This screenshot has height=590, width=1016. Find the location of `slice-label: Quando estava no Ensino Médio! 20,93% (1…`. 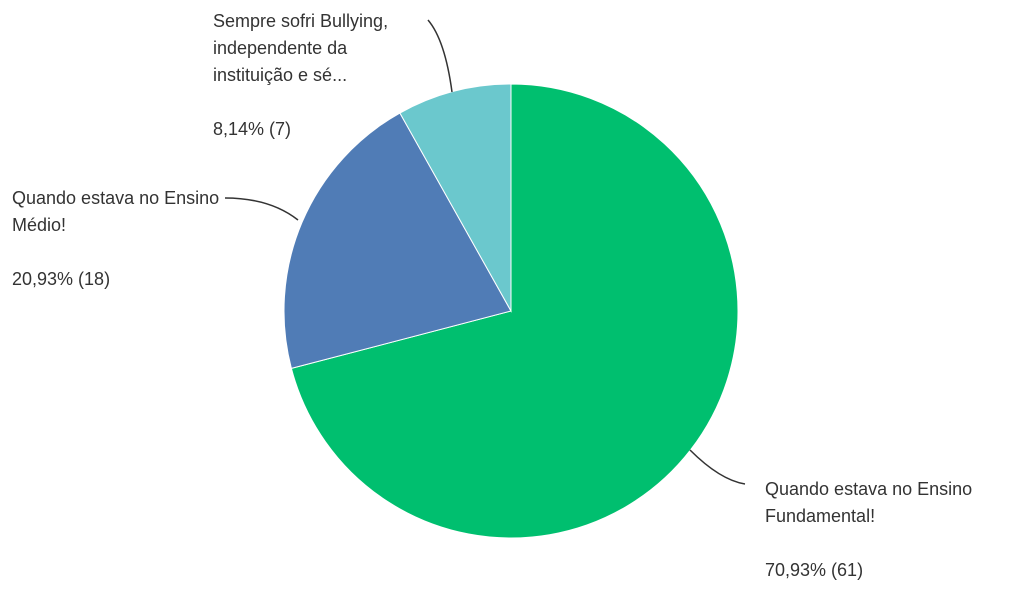

slice-label: Quando estava no Ensino Médio! 20,93% (1… is located at coordinates (119, 239).